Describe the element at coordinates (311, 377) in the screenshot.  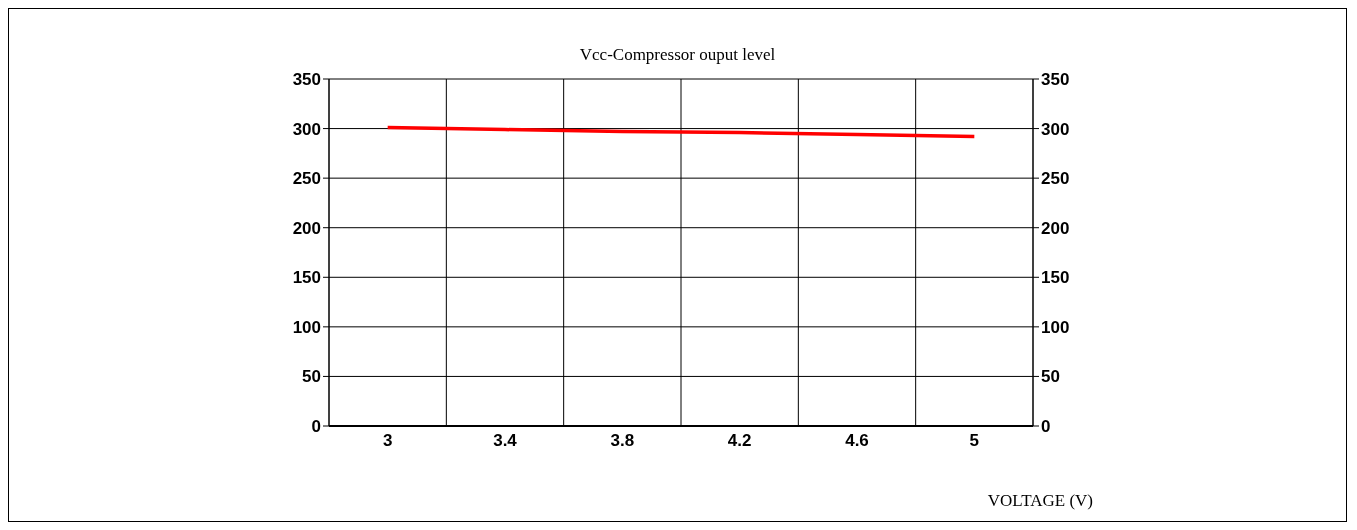
I see `y-tick-label: 50` at that location.